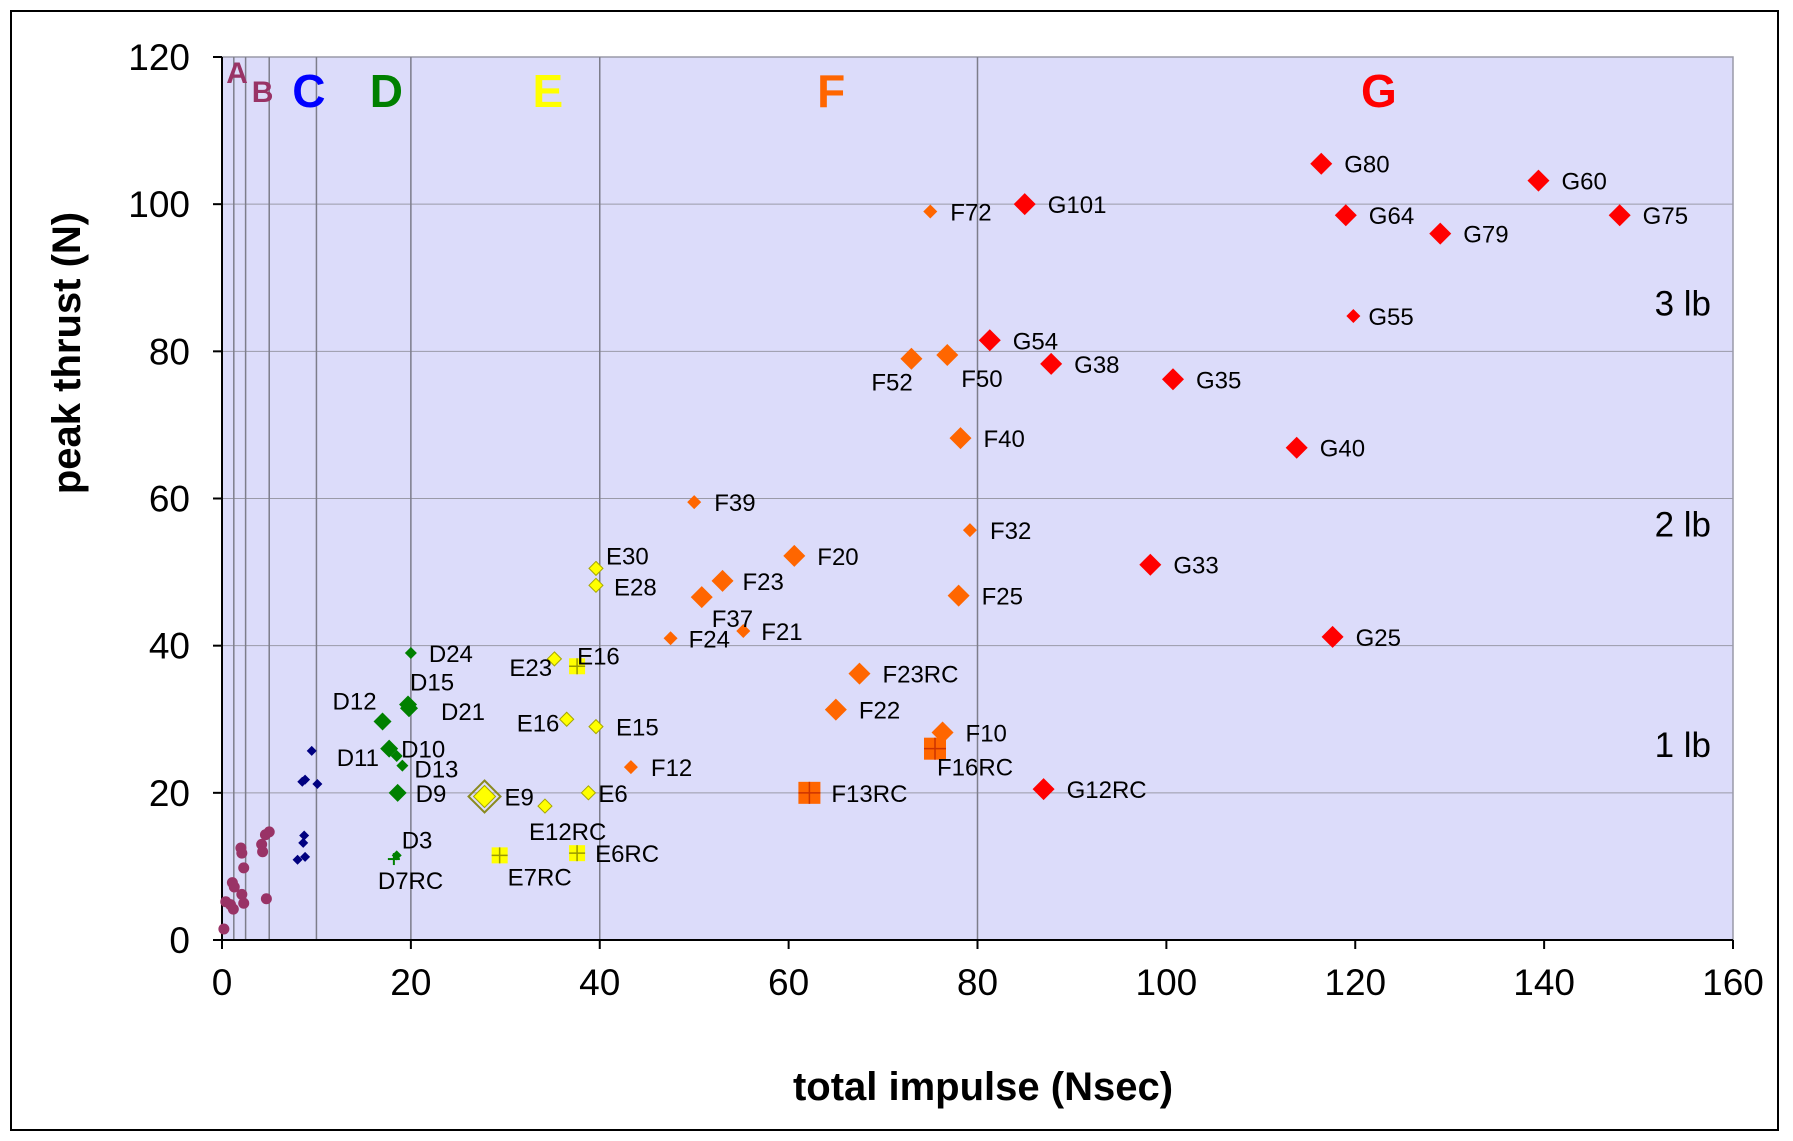 This screenshot has height=1141, width=1793. What do you see at coordinates (423, 750) in the screenshot?
I see `point-label: D10` at bounding box center [423, 750].